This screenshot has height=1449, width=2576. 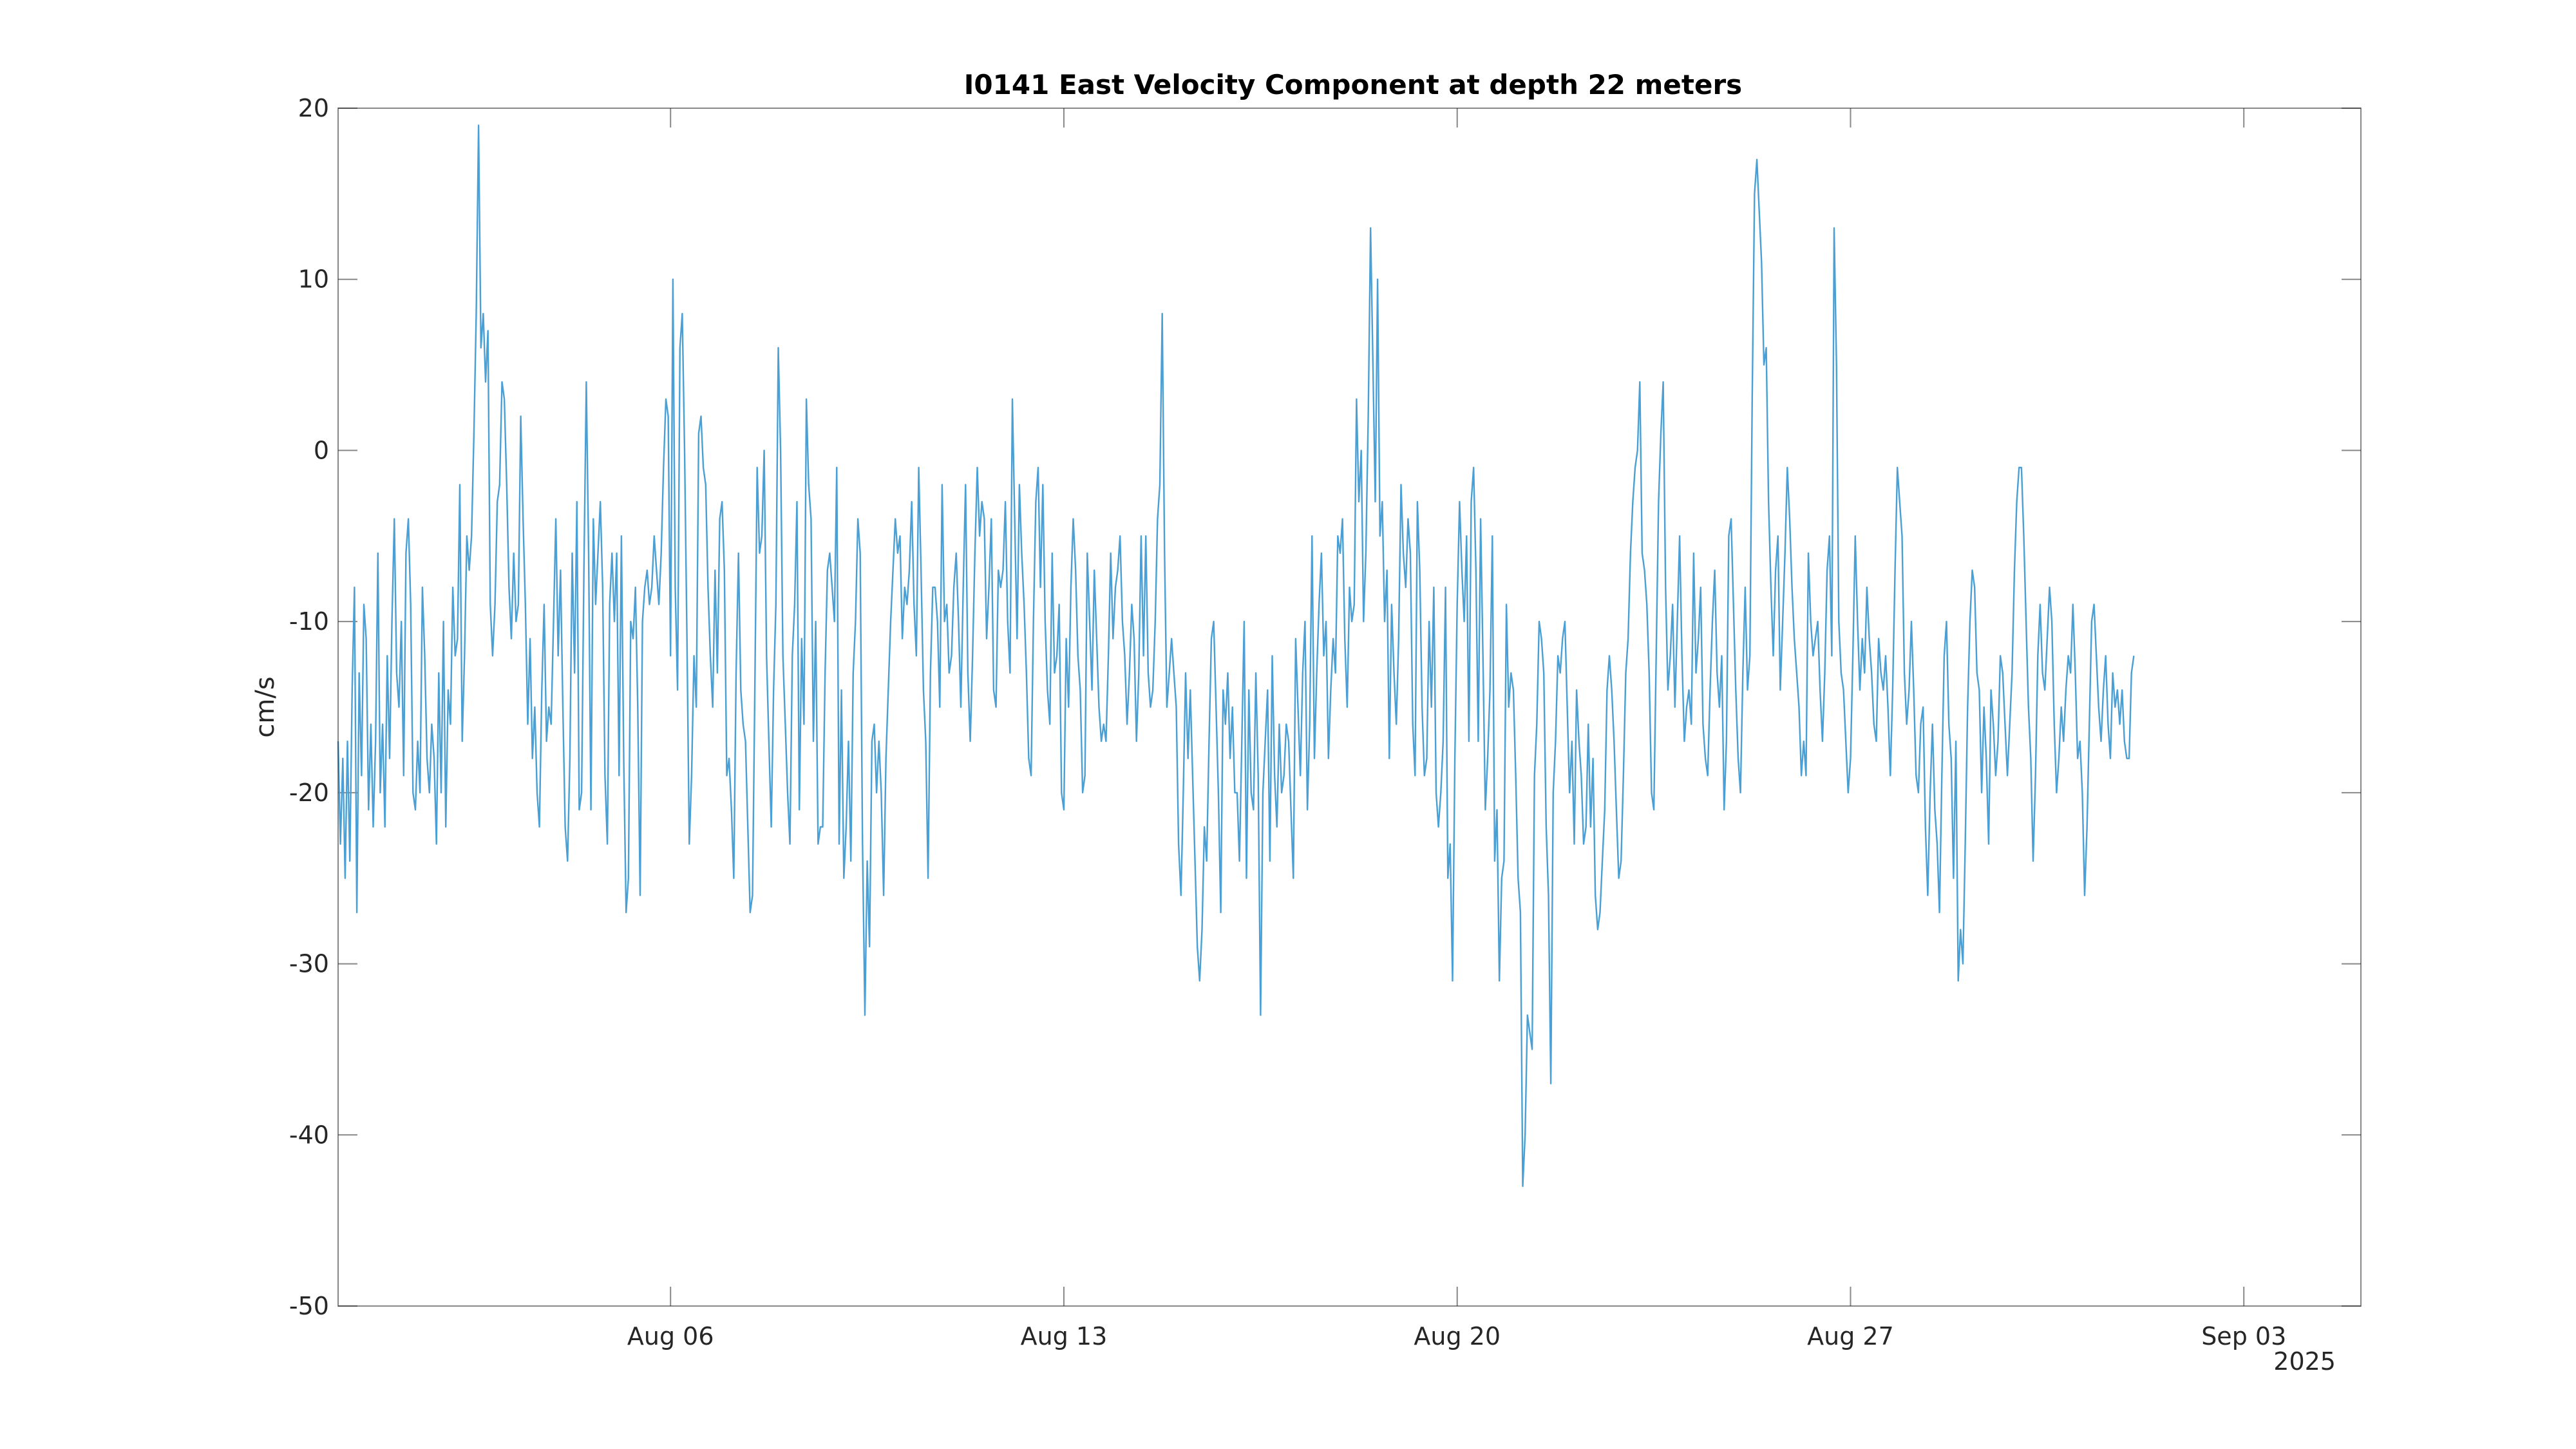 I want to click on y-tick-label: 20, so click(x=313, y=108).